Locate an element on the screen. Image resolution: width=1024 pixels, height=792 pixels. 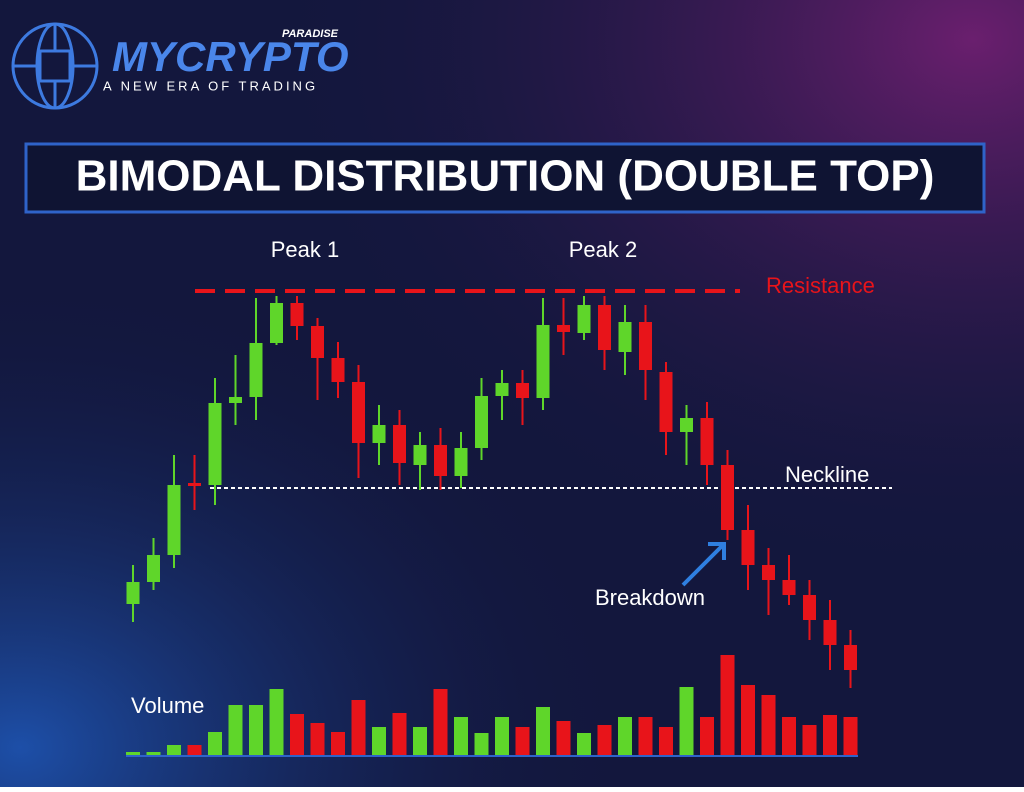
annotation: Peak 2 is located at coordinates (603, 249).